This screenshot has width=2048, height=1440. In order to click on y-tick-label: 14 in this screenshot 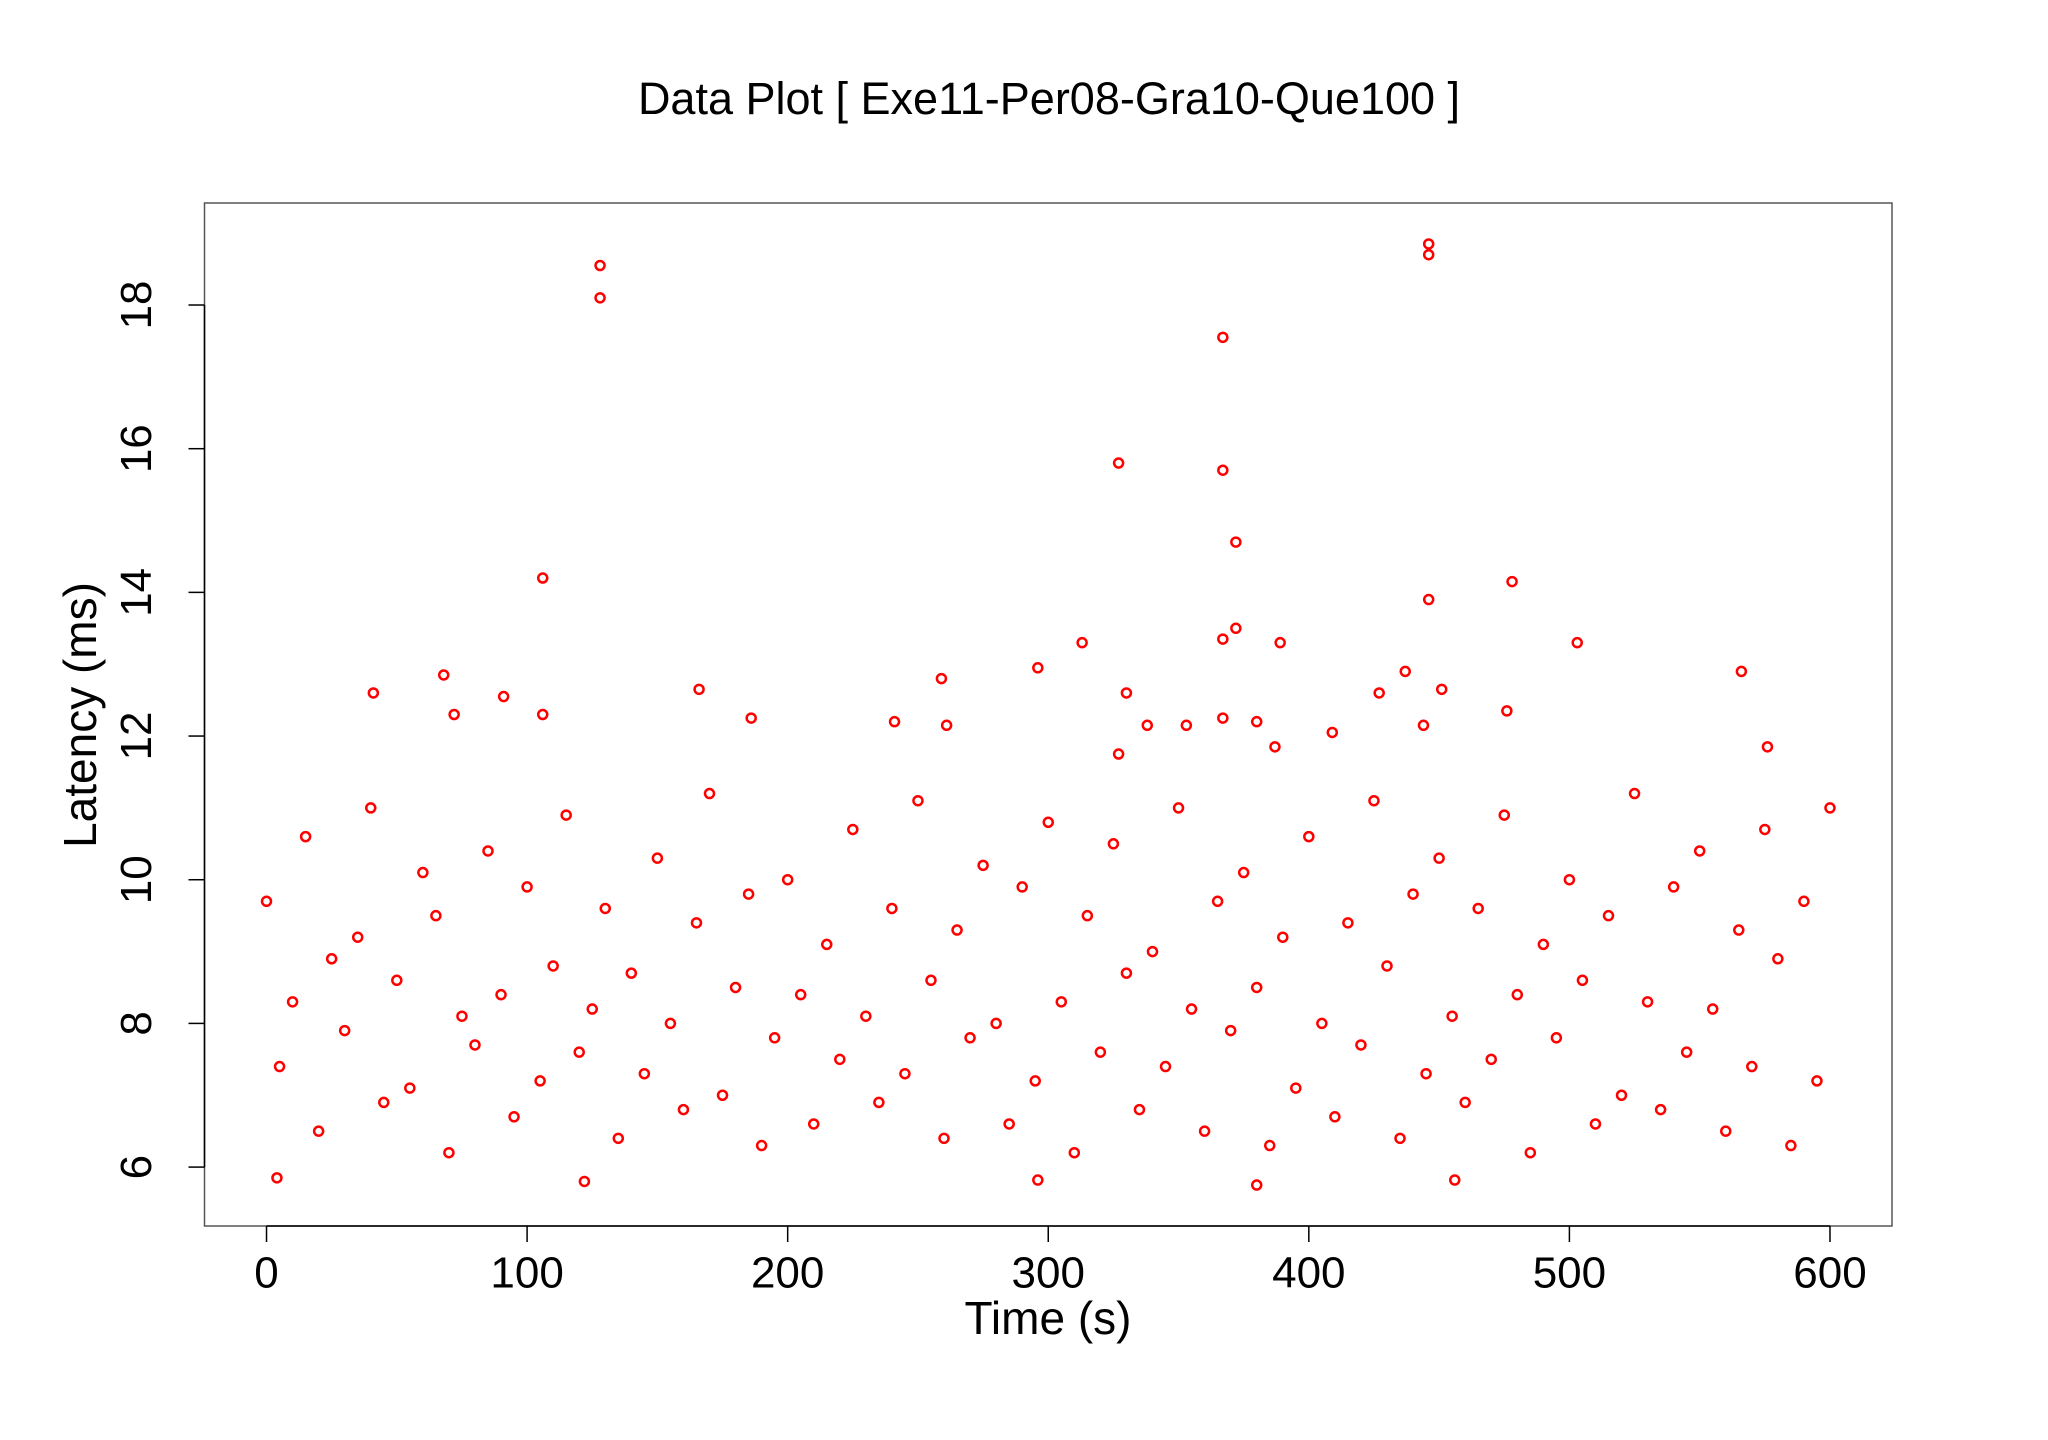, I will do `click(136, 592)`.